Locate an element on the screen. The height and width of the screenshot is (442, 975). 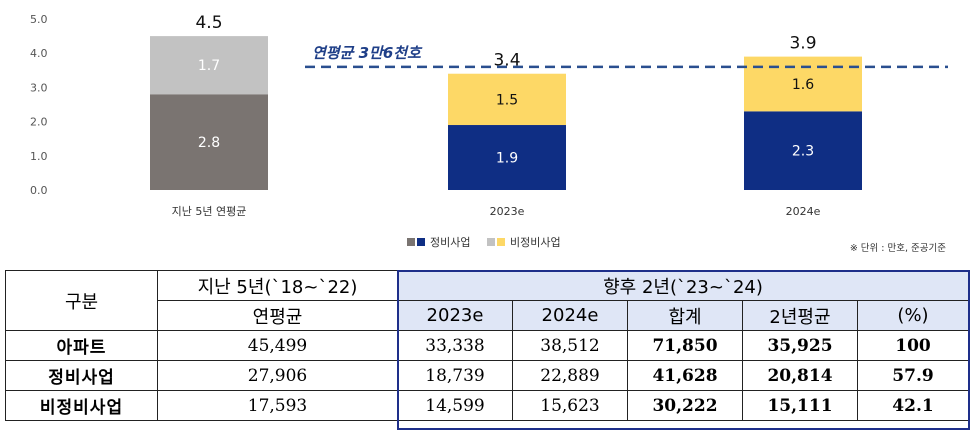
col-pct: (%) is located at coordinates (913, 315).